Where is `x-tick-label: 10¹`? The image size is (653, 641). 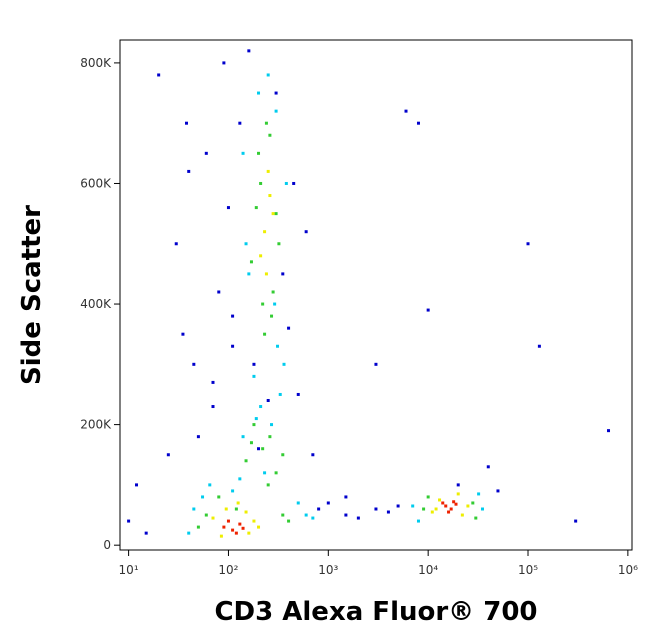
x-tick-label: 10¹ is located at coordinates (129, 570).